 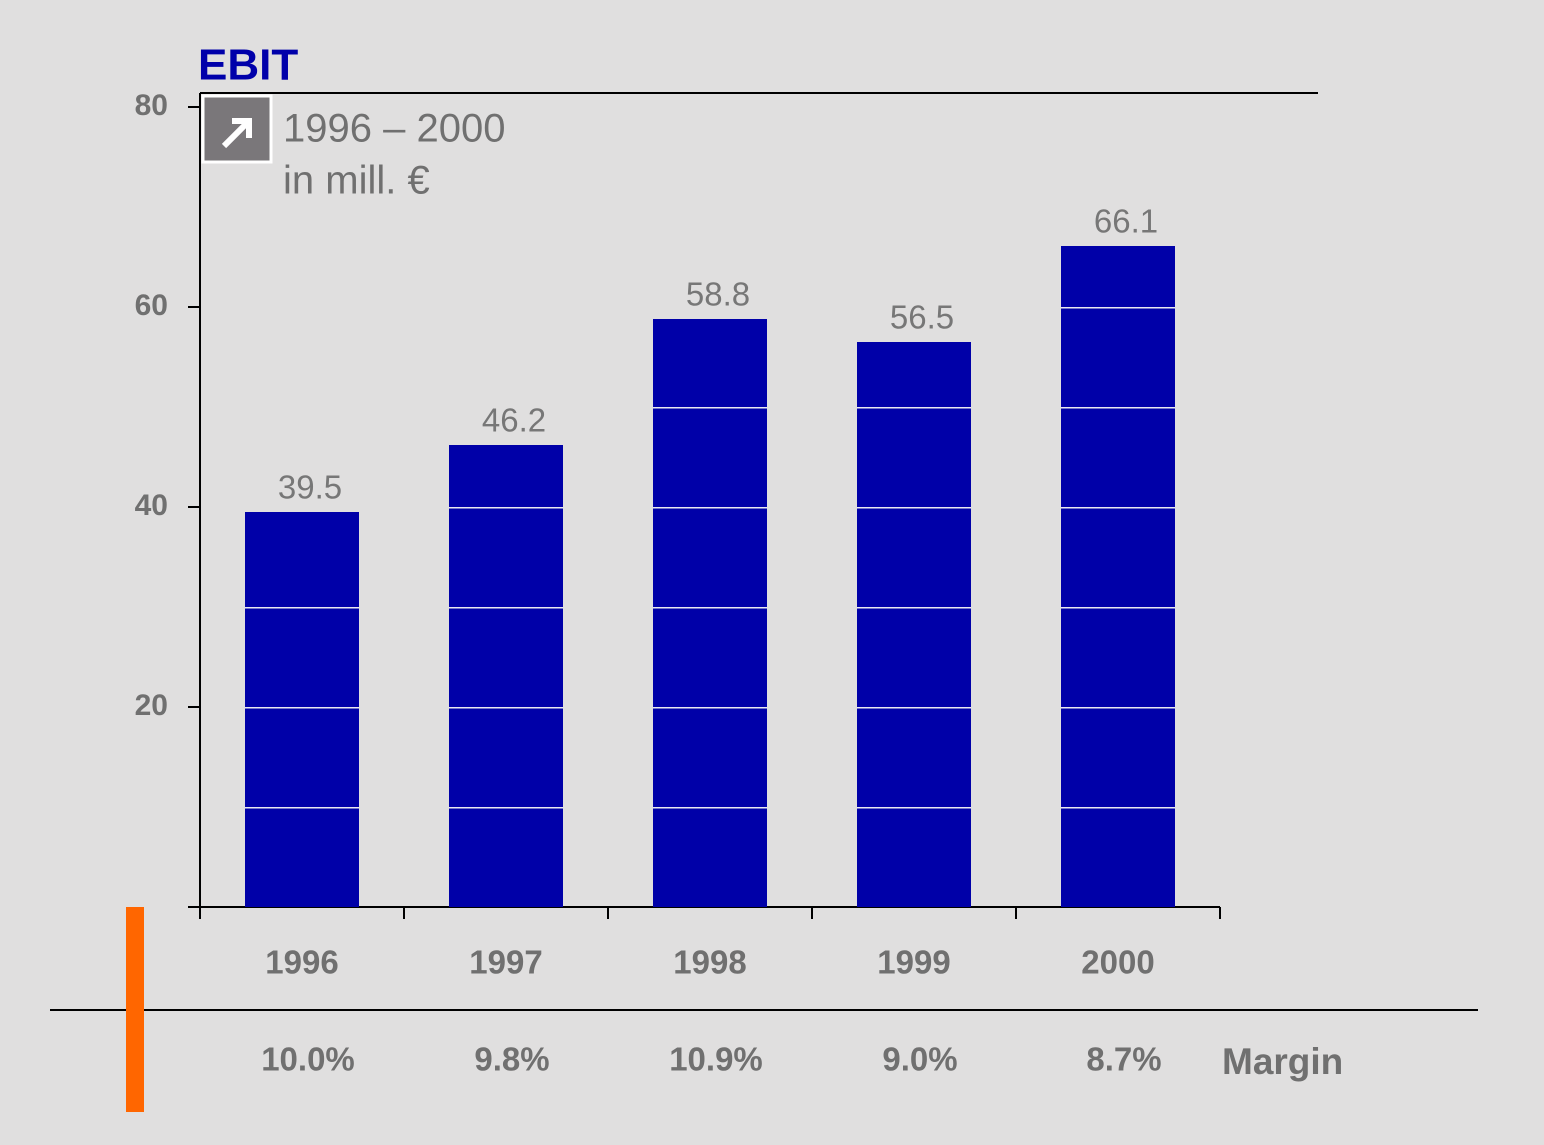 I want to click on y-tick-label: 80, so click(x=151, y=105).